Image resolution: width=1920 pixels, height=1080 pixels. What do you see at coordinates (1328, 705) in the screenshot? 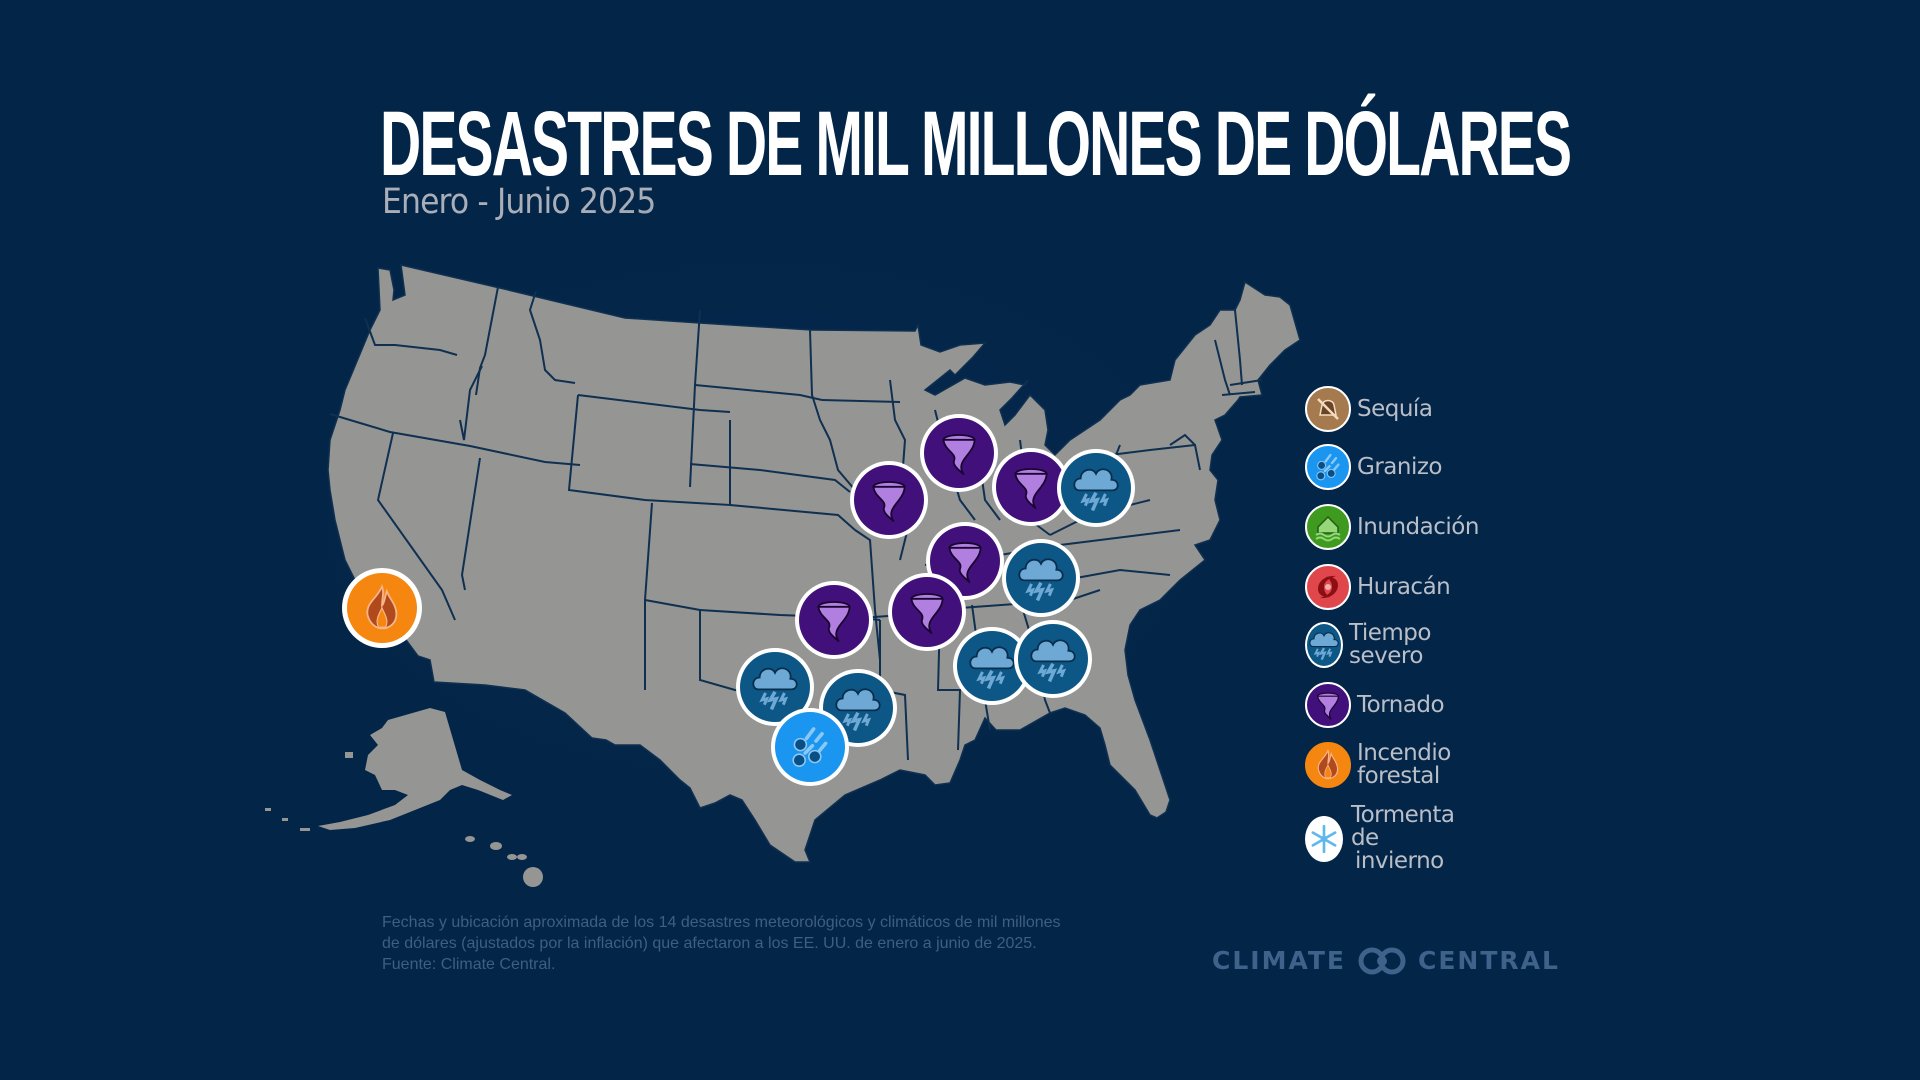
I see `tornado-icon` at bounding box center [1328, 705].